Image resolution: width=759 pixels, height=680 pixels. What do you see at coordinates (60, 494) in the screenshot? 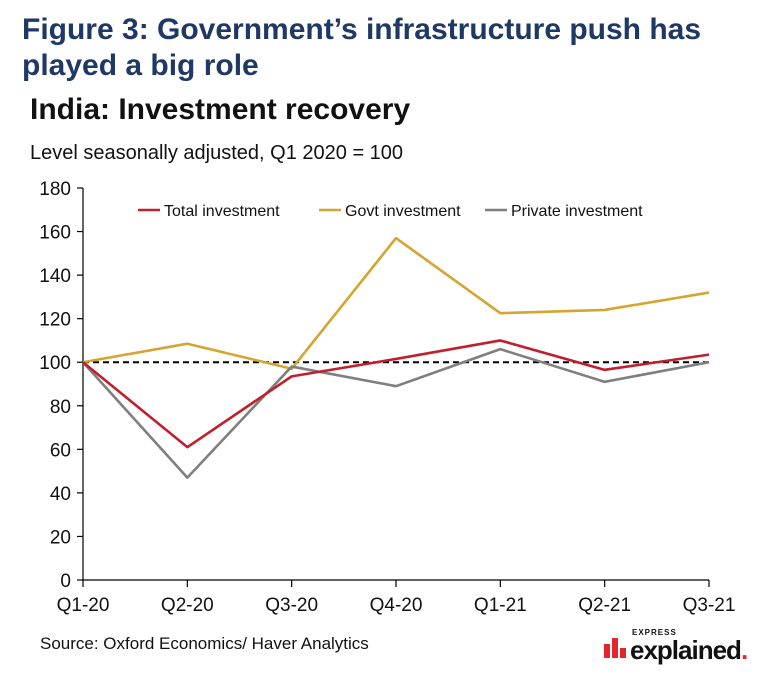
I see `y-tick-label: 40` at bounding box center [60, 494].